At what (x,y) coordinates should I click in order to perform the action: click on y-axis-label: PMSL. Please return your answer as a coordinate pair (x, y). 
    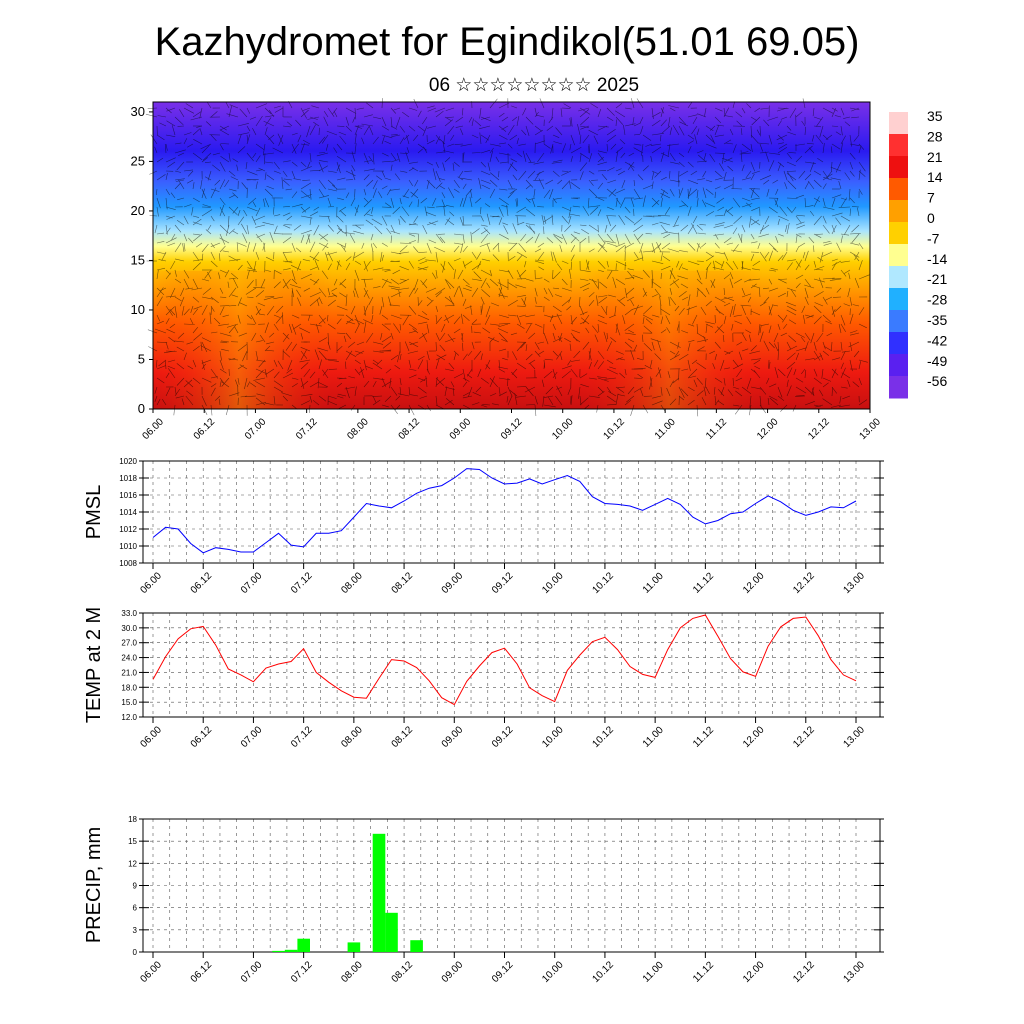
    Looking at the image, I should click on (94, 512).